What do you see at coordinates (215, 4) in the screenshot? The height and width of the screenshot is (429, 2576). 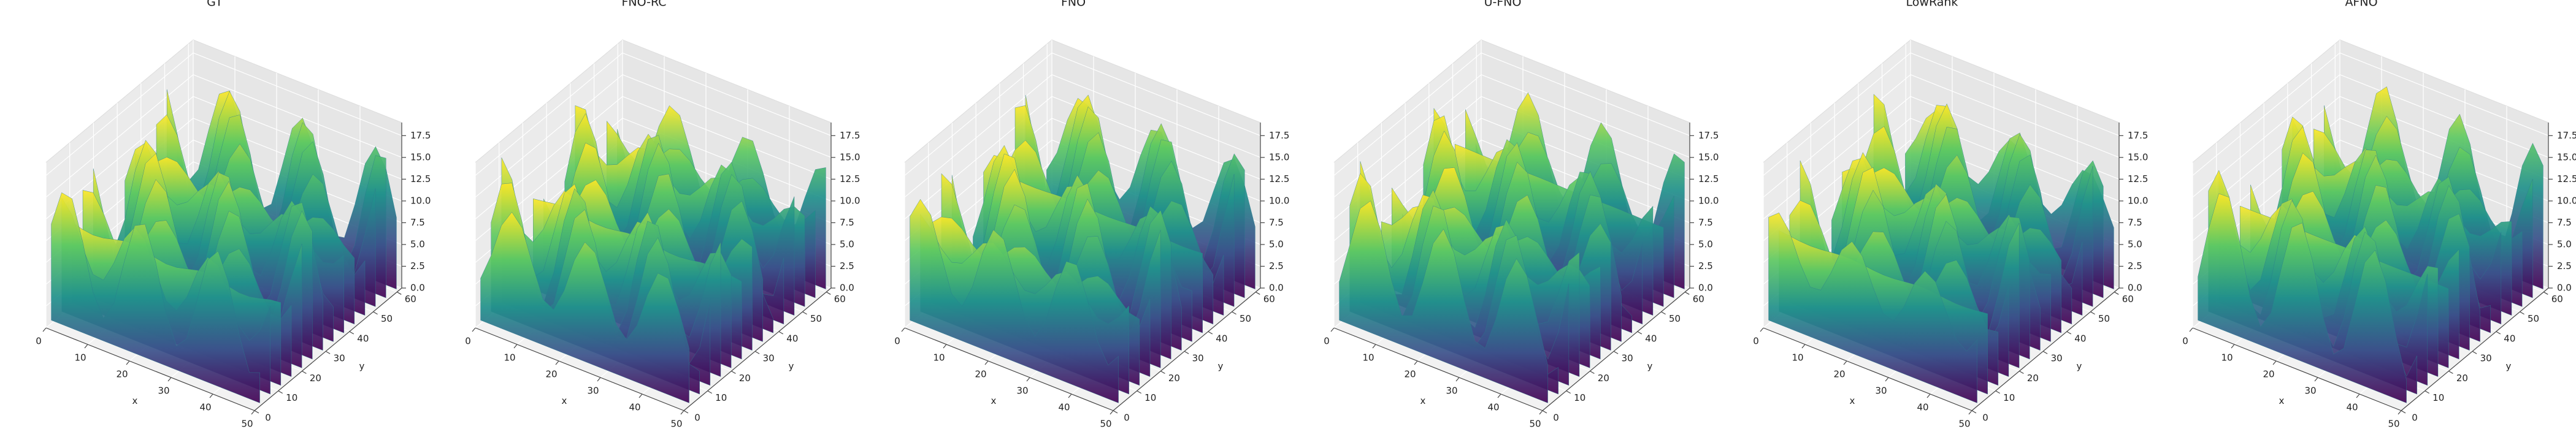 I see `panel-title: GT` at bounding box center [215, 4].